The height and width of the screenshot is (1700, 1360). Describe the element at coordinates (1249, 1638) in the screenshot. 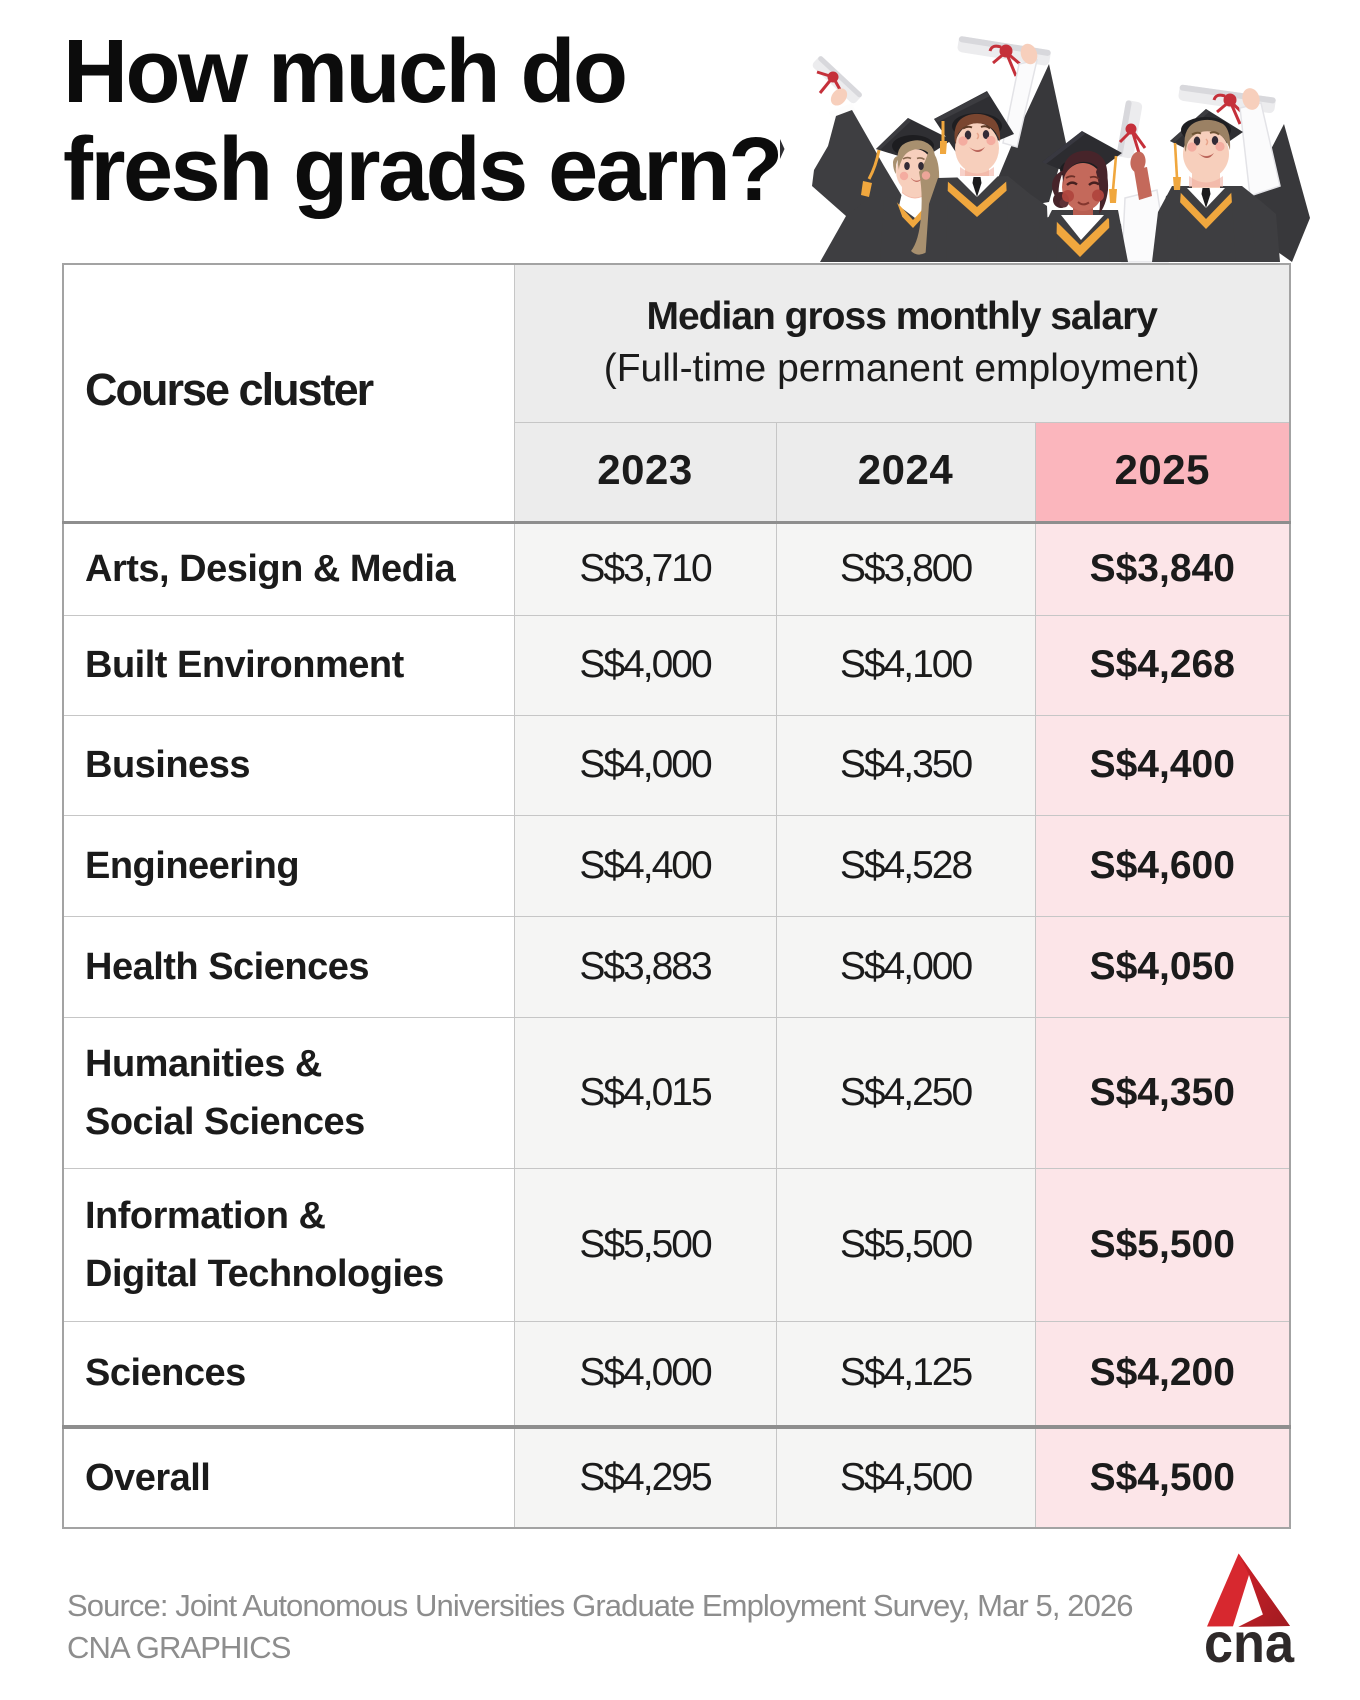

I see `svg-text: cna` at that location.